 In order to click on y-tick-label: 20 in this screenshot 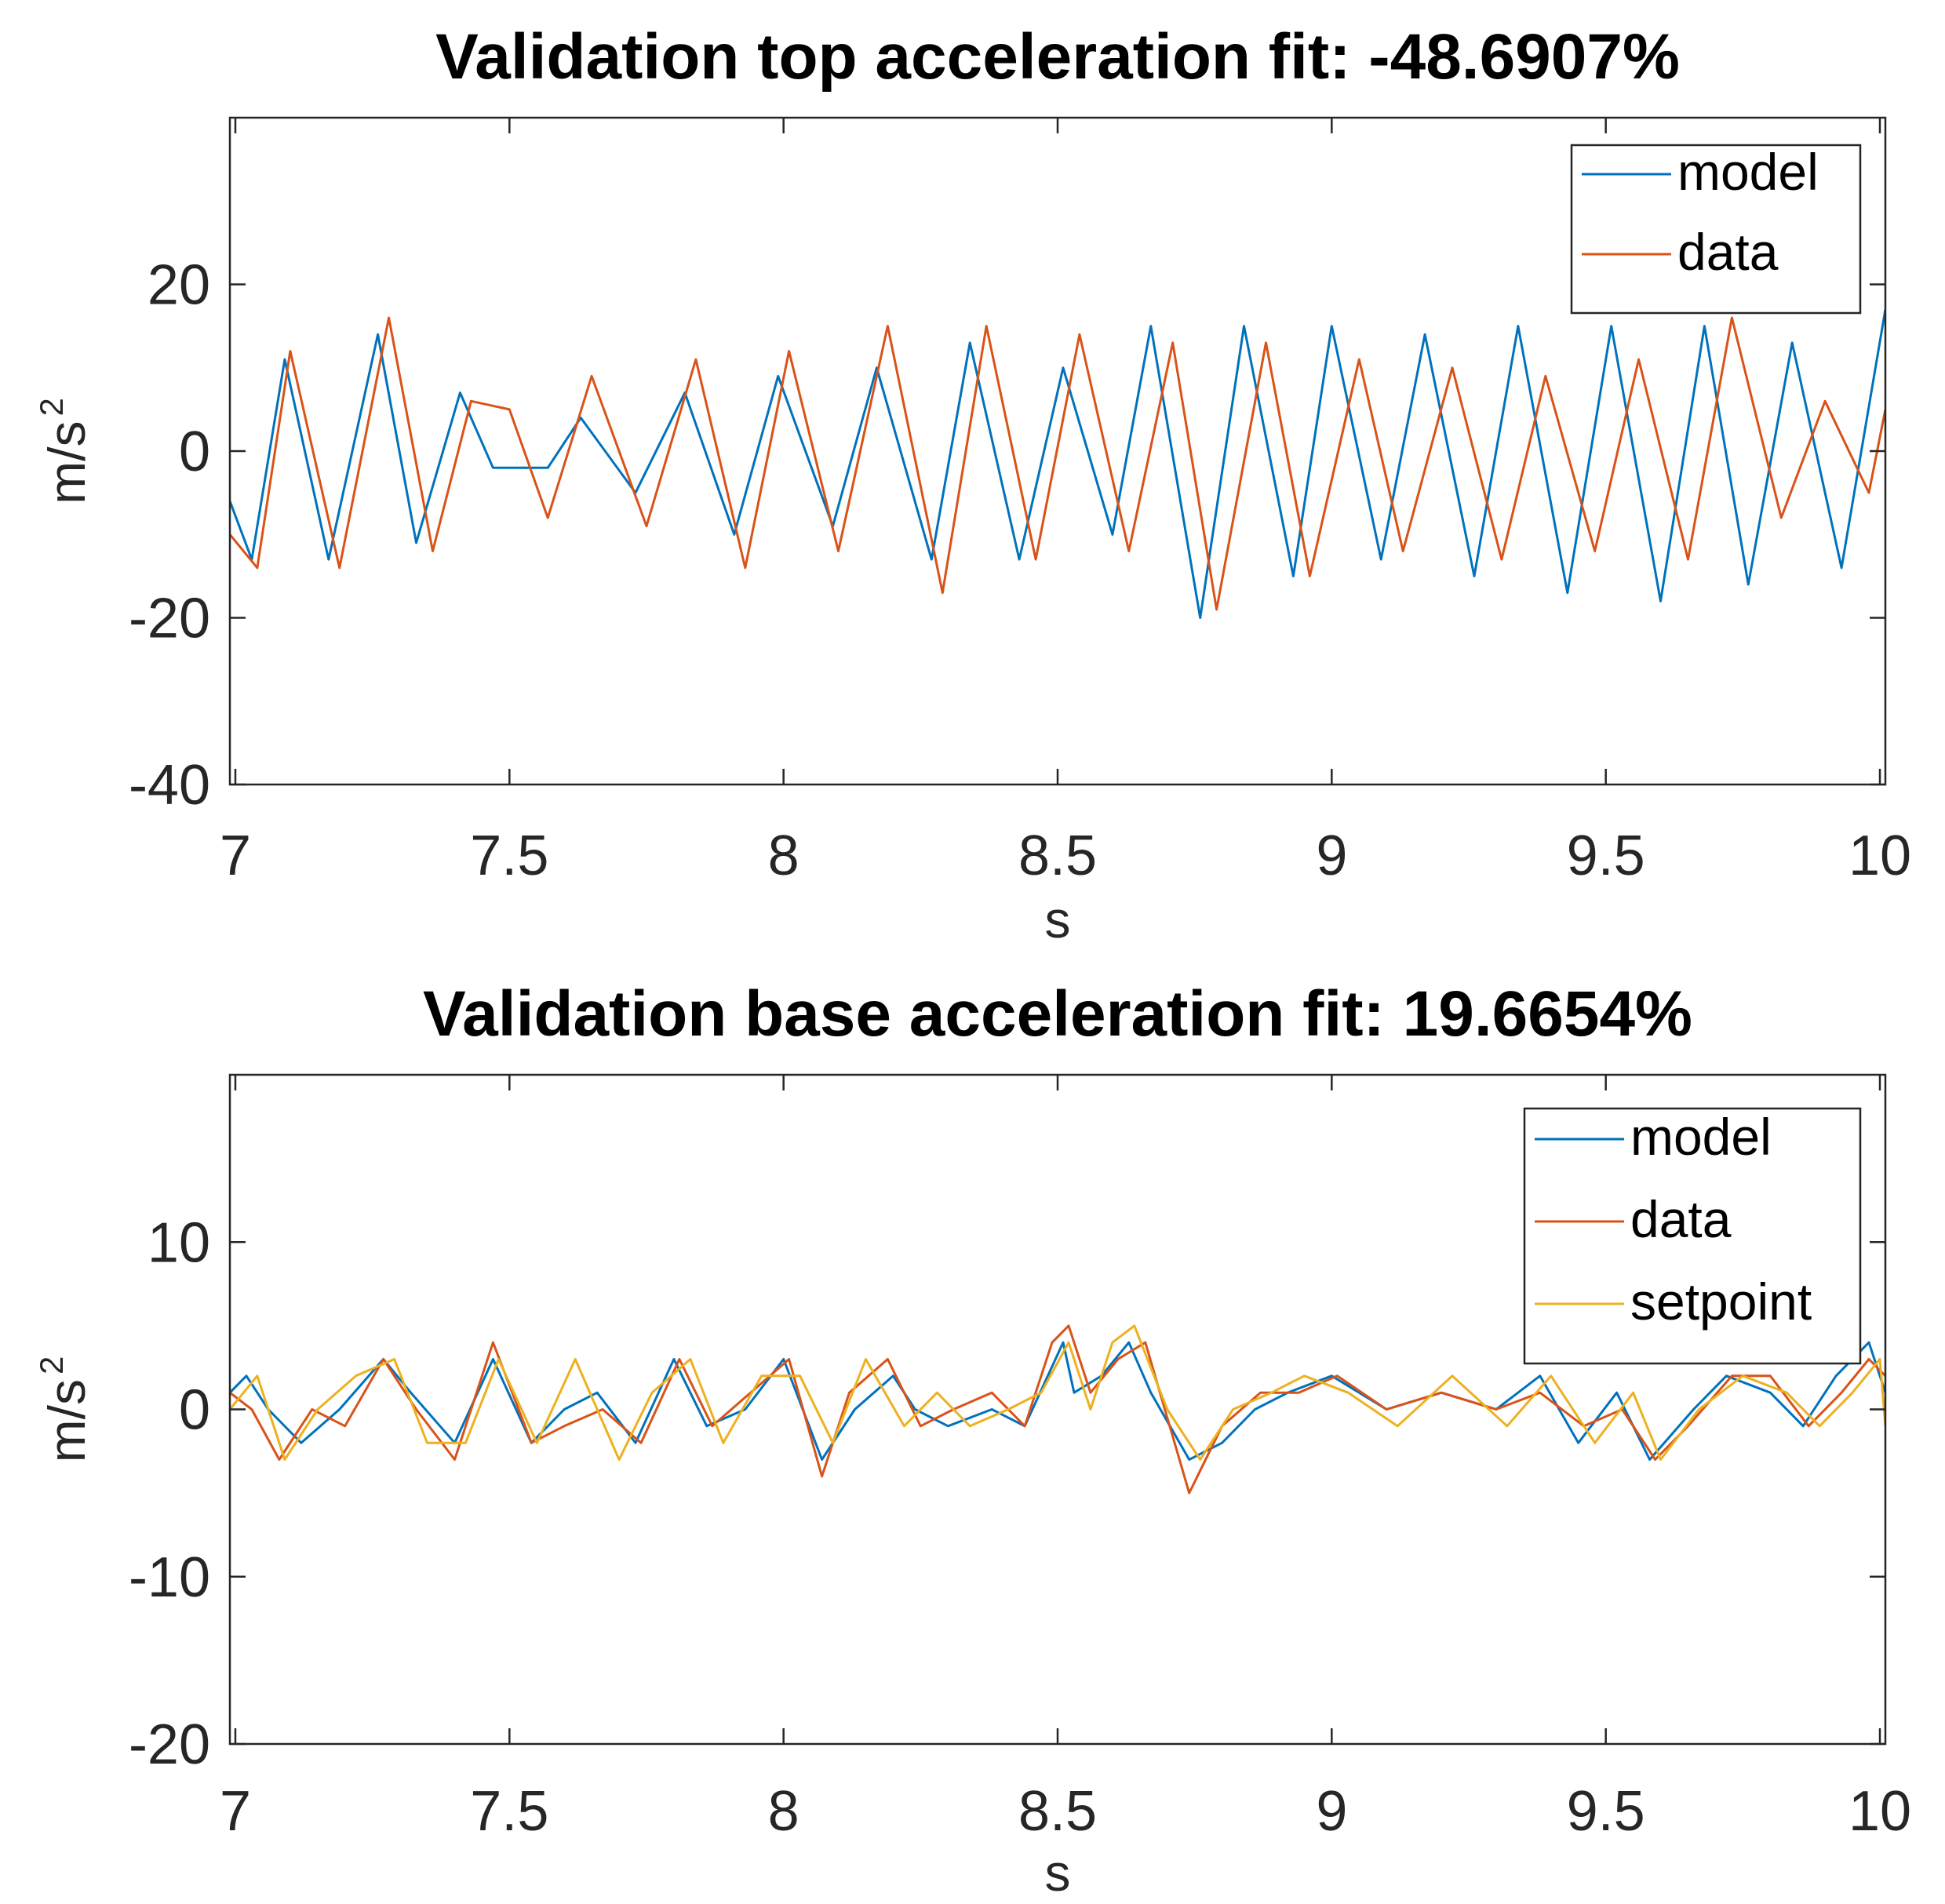, I will do `click(179, 285)`.